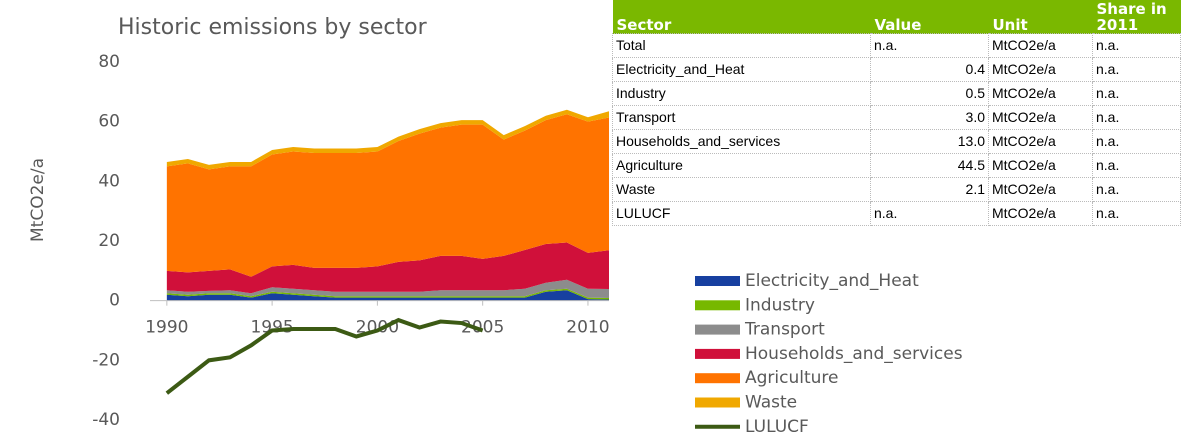 The width and height of the screenshot is (1185, 434). I want to click on y-tick-label: 0, so click(114, 301).